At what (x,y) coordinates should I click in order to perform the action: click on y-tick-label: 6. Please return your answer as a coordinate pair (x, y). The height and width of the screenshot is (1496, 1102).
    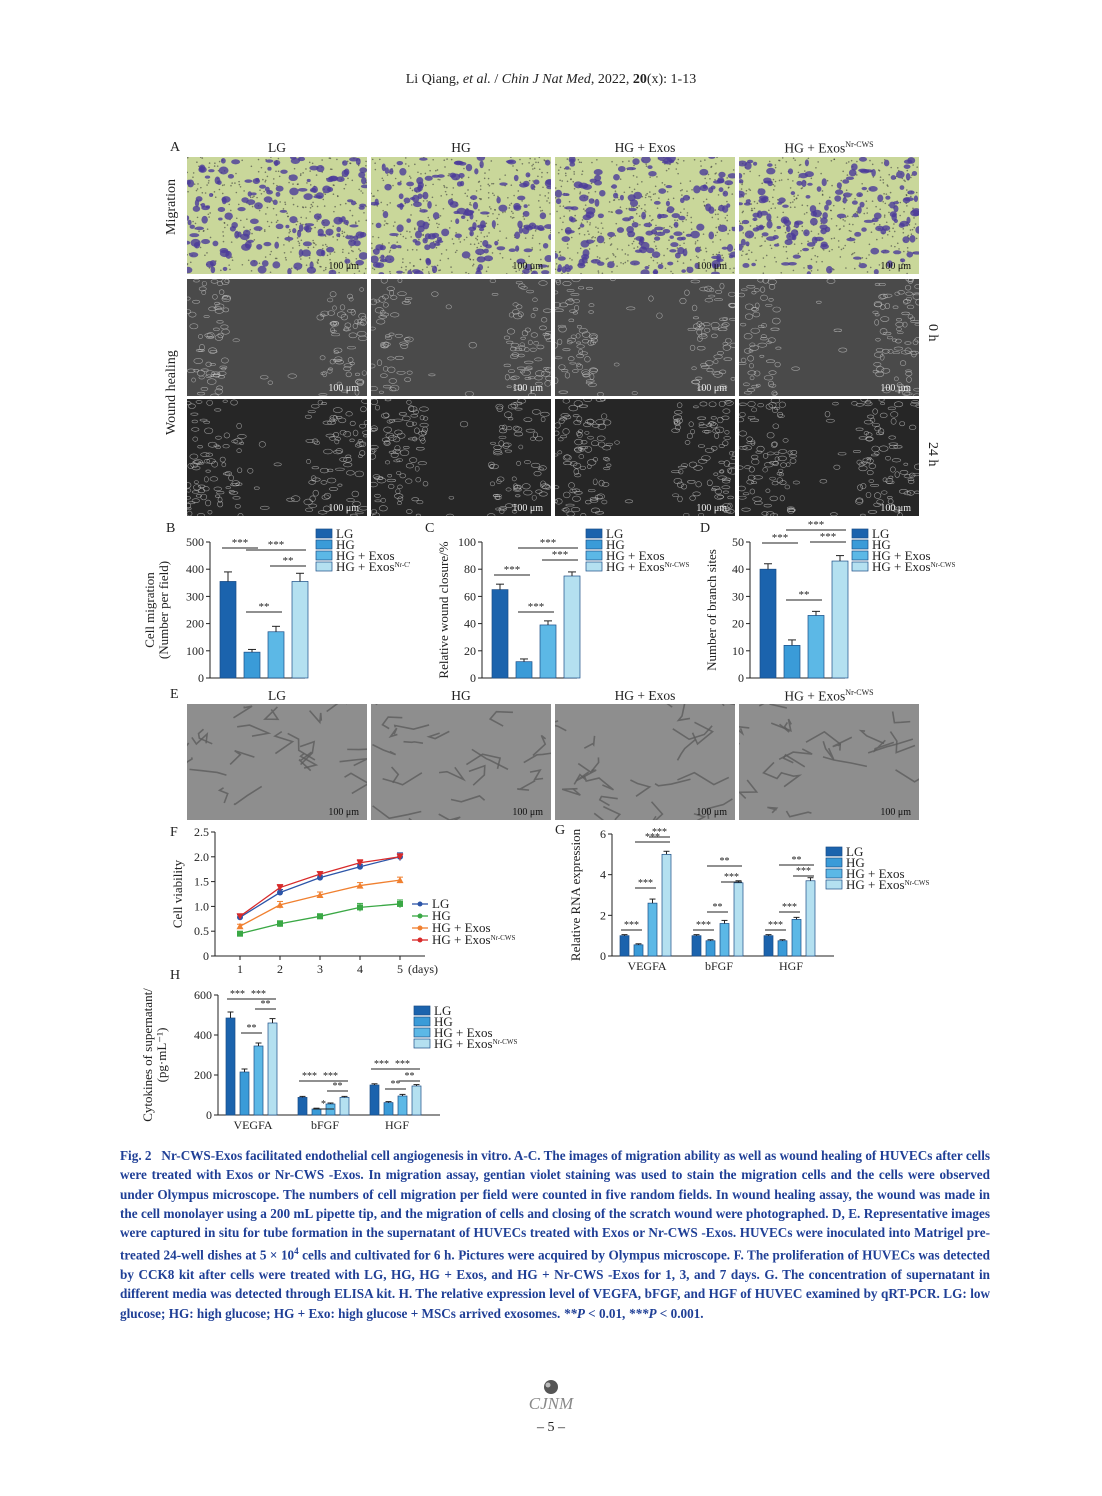
    Looking at the image, I should click on (603, 834).